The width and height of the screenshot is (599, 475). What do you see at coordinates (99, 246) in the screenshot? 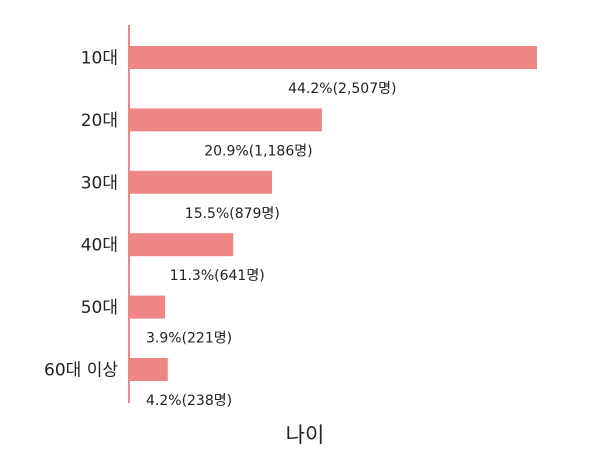
I see `y-tick-label: 40대` at bounding box center [99, 246].